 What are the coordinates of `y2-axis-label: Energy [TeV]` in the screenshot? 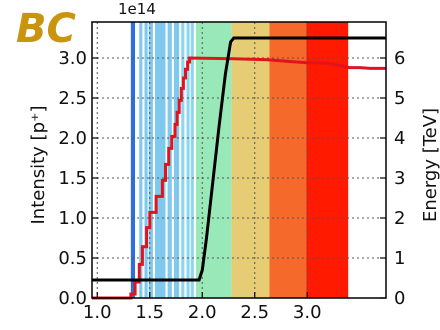 It's located at (430, 165).